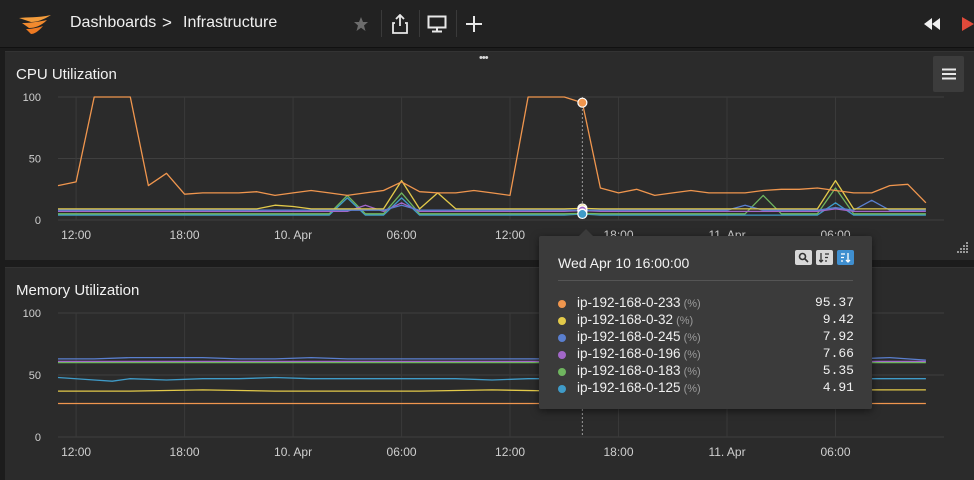 The image size is (974, 480). I want to click on tooltip-series-value: 7.66, so click(838, 353).